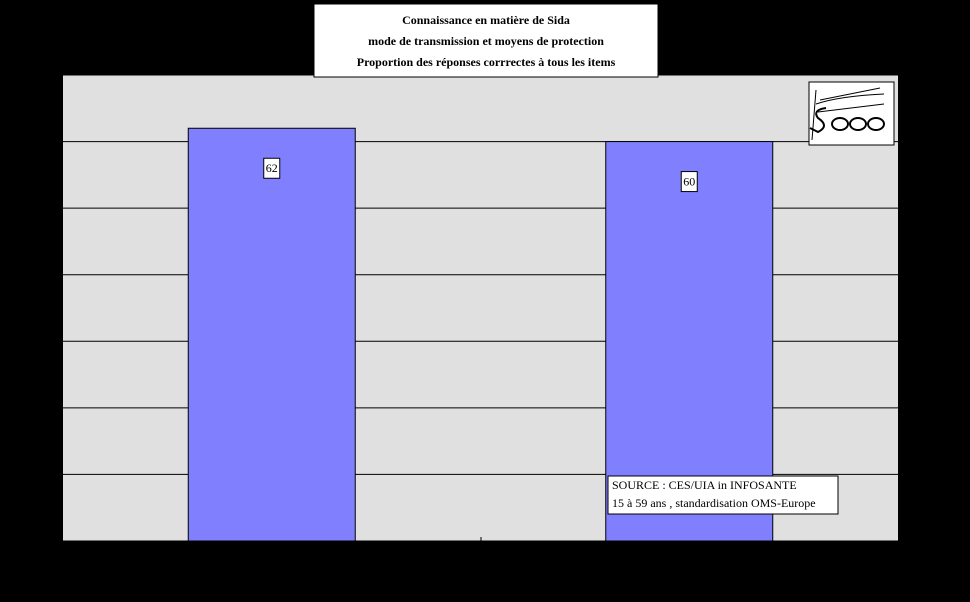 Image resolution: width=970 pixels, height=602 pixels. What do you see at coordinates (49, 74) in the screenshot?
I see `y-tick-label: 70` at bounding box center [49, 74].